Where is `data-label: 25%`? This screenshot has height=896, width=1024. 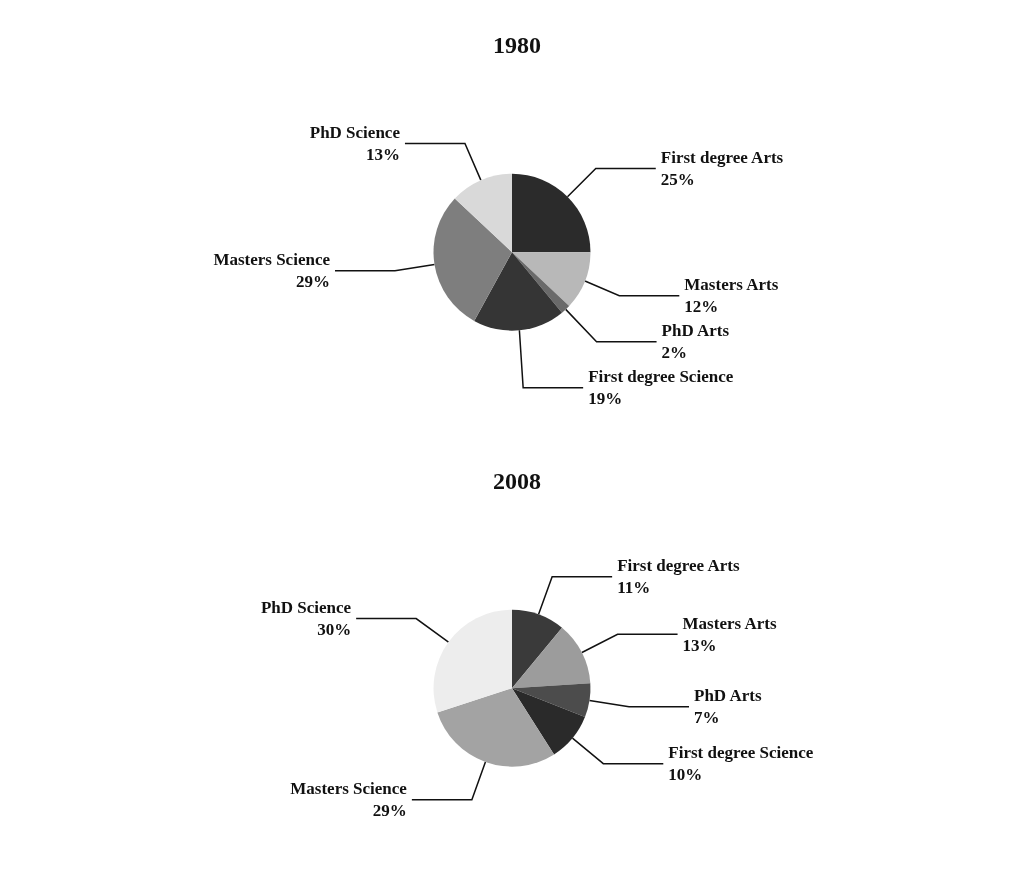 data-label: 25% is located at coordinates (677, 179).